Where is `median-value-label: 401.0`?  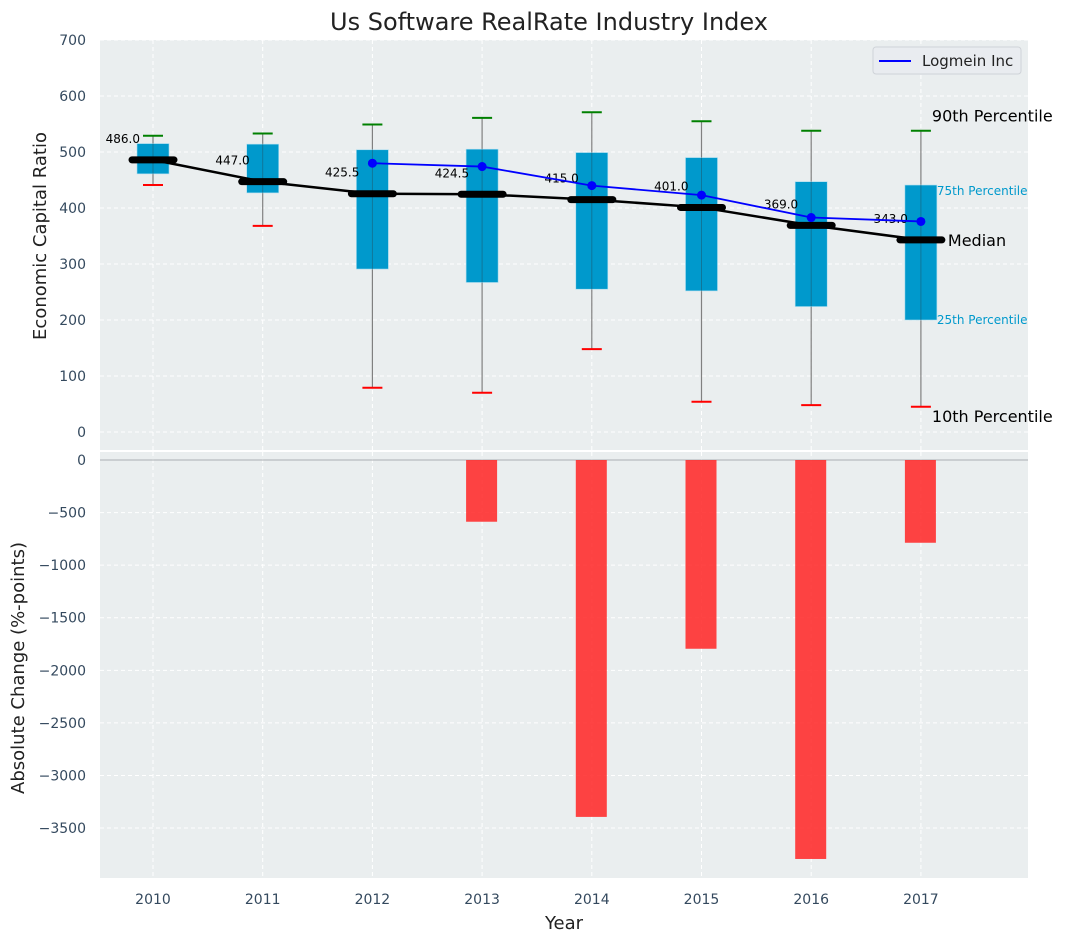 median-value-label: 401.0 is located at coordinates (671, 186).